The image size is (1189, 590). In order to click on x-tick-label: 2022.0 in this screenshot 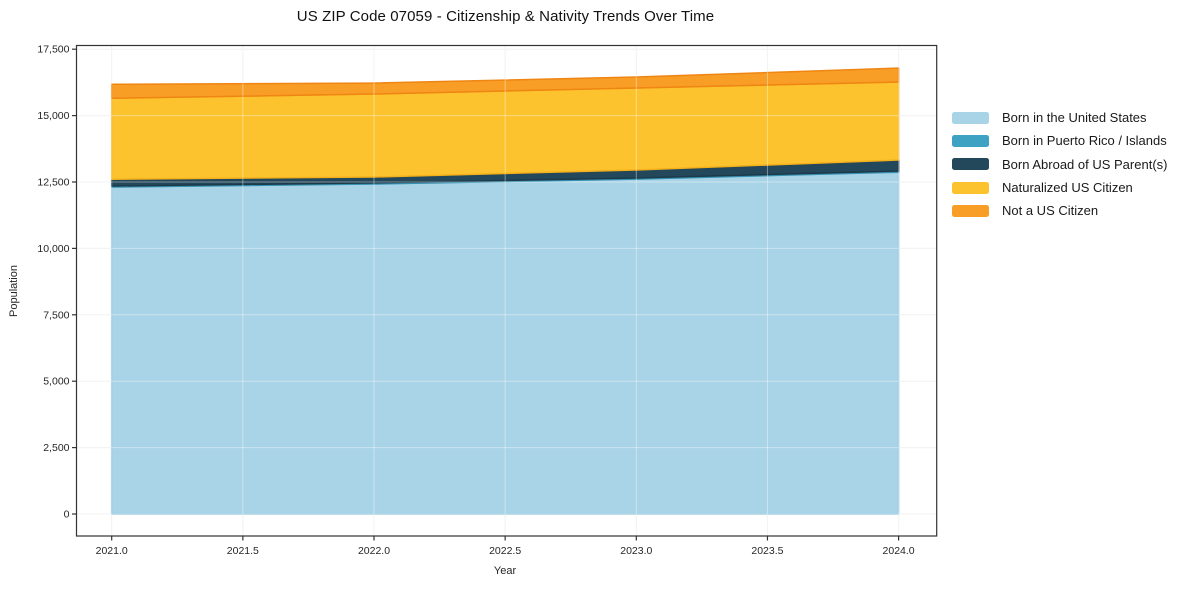, I will do `click(374, 551)`.